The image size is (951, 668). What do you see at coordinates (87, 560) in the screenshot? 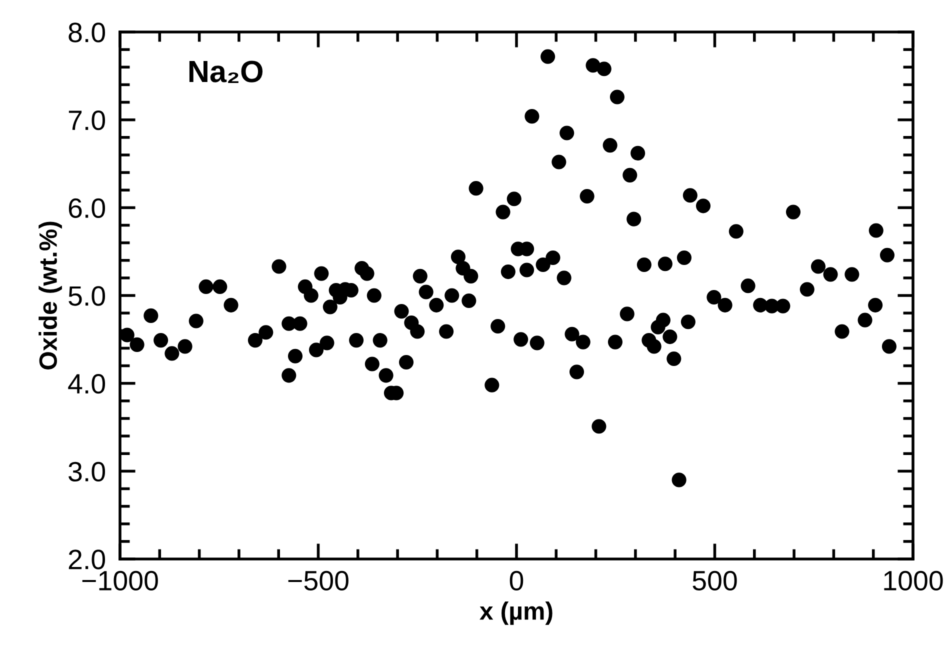
I see `y-tick-label: 2.0` at bounding box center [87, 560].